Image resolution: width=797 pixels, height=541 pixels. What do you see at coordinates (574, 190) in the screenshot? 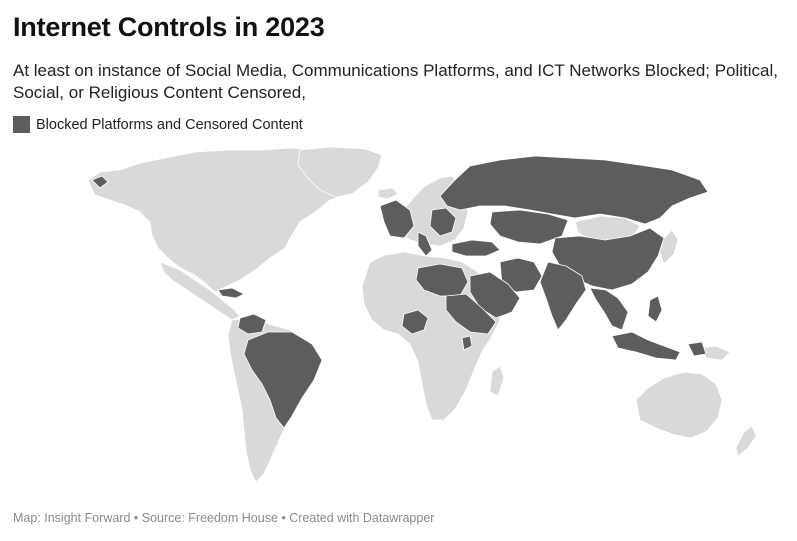
I see `country-russia` at bounding box center [574, 190].